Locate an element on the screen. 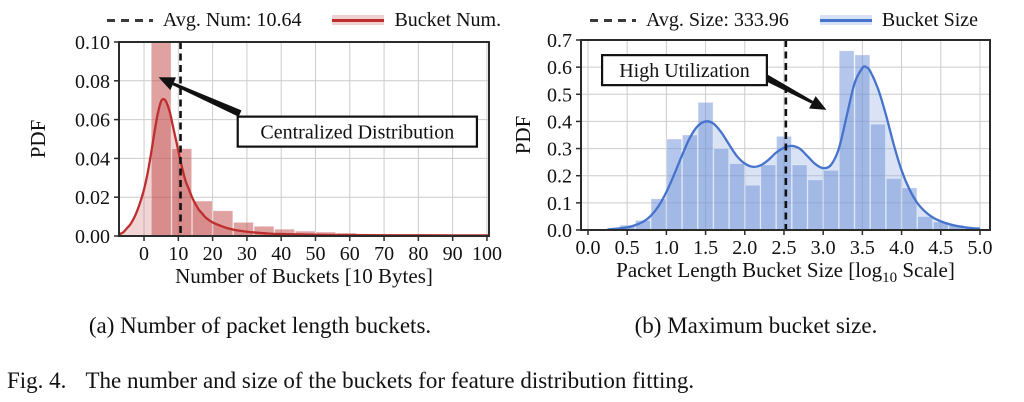  annotation-box: High Utilization is located at coordinates (684, 70).